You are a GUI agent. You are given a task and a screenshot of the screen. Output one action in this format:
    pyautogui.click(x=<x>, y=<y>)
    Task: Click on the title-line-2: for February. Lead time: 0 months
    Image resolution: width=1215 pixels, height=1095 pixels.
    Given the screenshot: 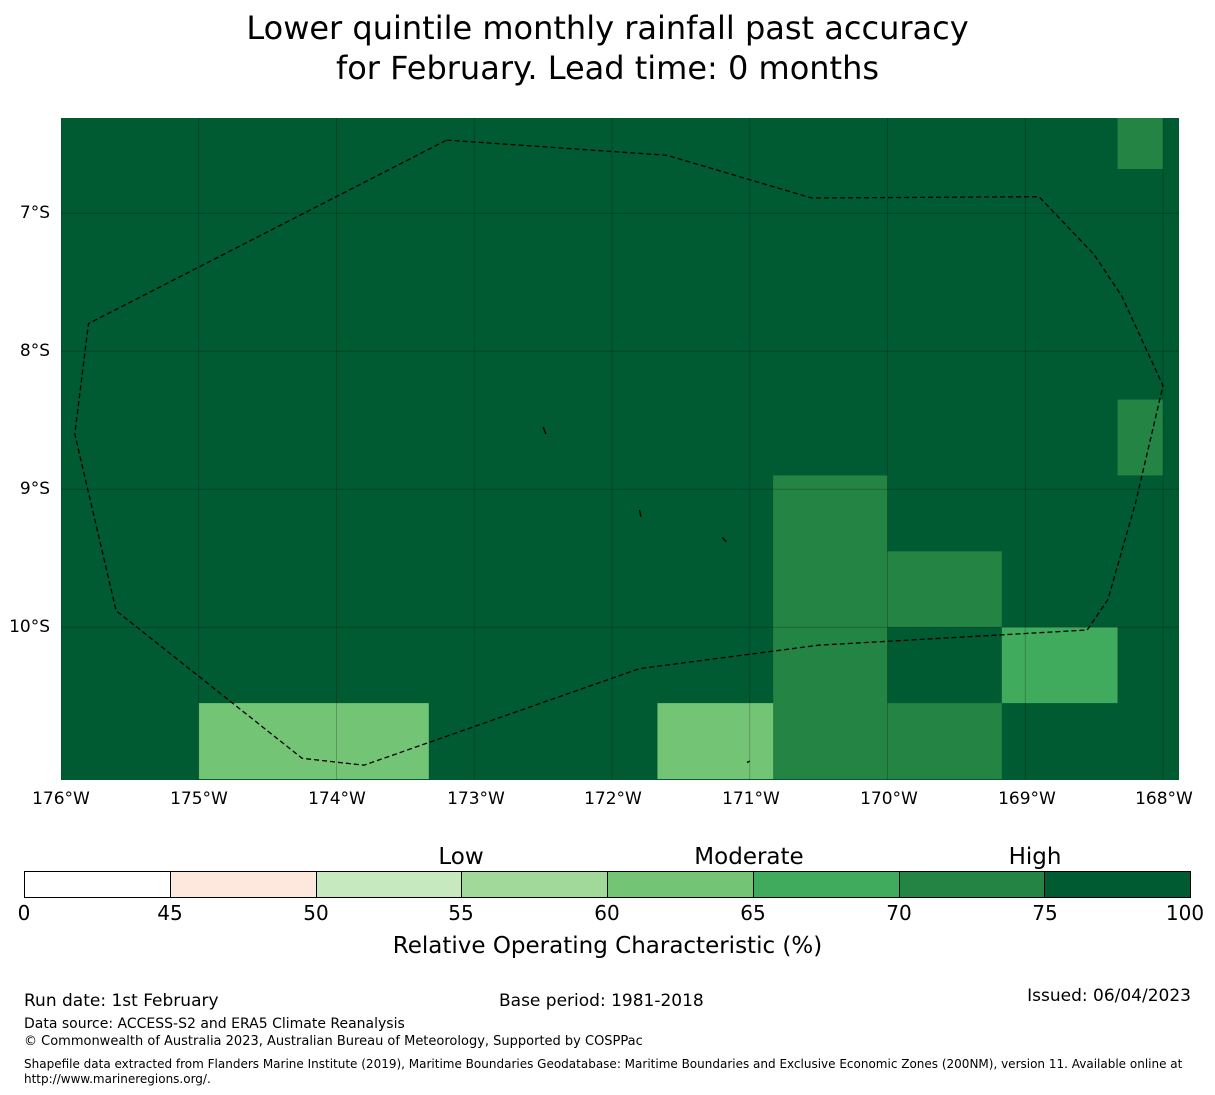 What is the action you would take?
    pyautogui.click(x=607, y=68)
    